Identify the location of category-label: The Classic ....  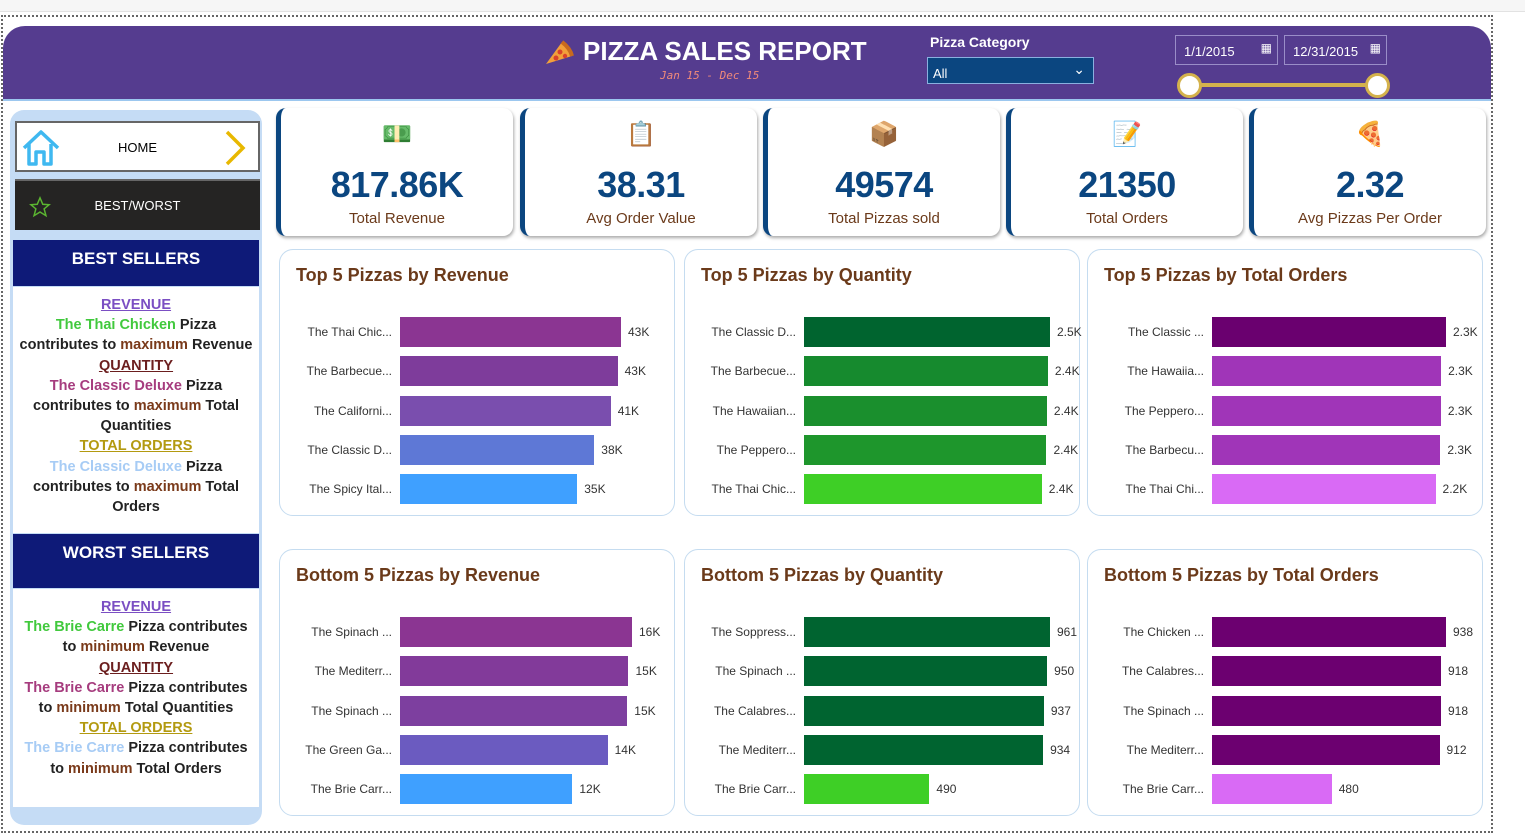
(1165, 332).